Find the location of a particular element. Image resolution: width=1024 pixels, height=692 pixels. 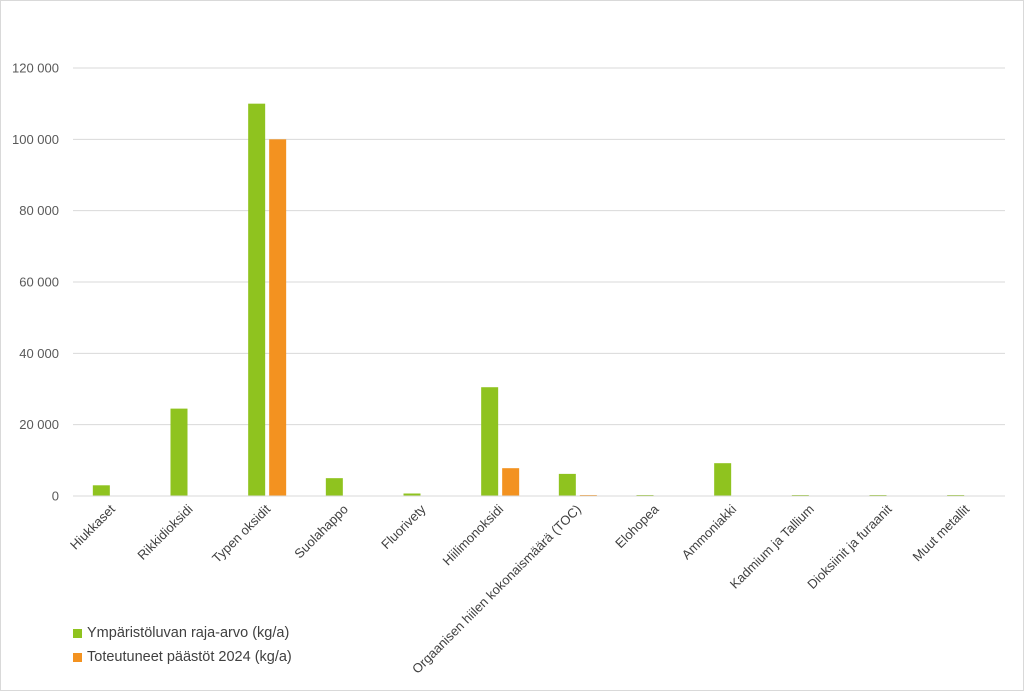

legend-item-actual: Toteutuneet päästöt 2024 (kg/a) is located at coordinates (182, 657).